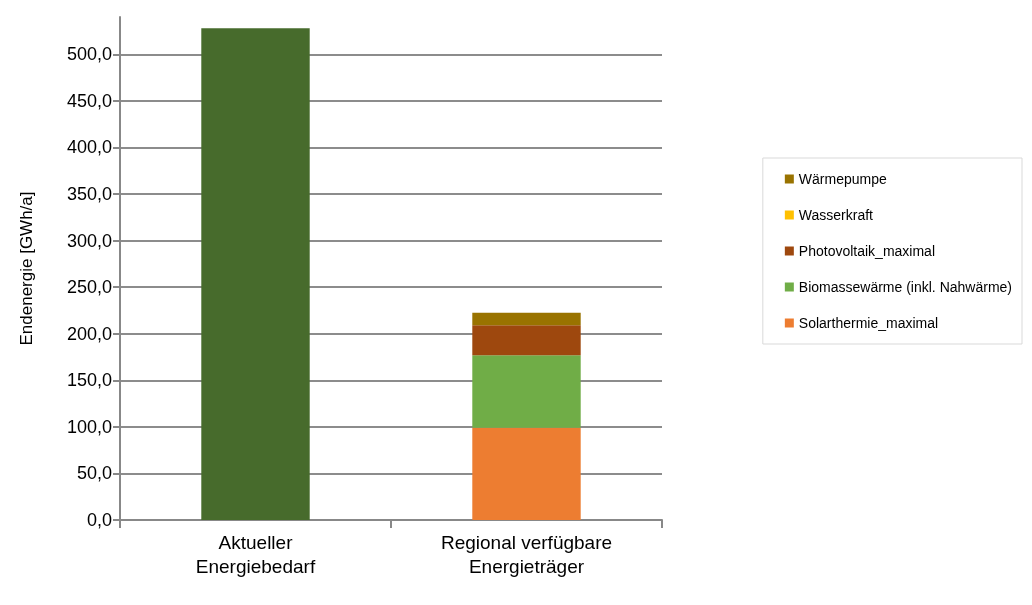  What do you see at coordinates (99, 520) in the screenshot?
I see `y-tick-label: 0,0` at bounding box center [99, 520].